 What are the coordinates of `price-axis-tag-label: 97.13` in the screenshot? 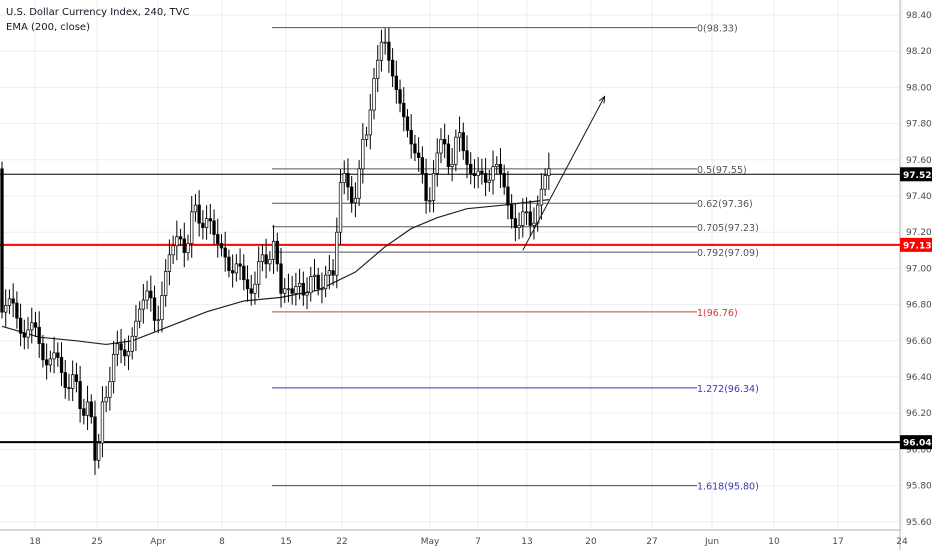 It's located at (917, 246).